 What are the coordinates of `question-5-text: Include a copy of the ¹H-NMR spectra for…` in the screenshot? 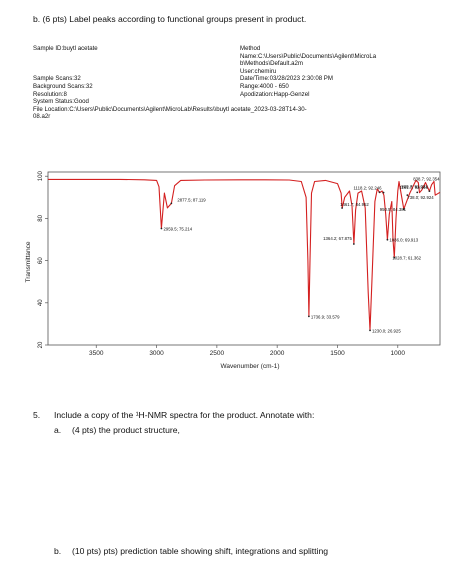 It's located at (184, 415).